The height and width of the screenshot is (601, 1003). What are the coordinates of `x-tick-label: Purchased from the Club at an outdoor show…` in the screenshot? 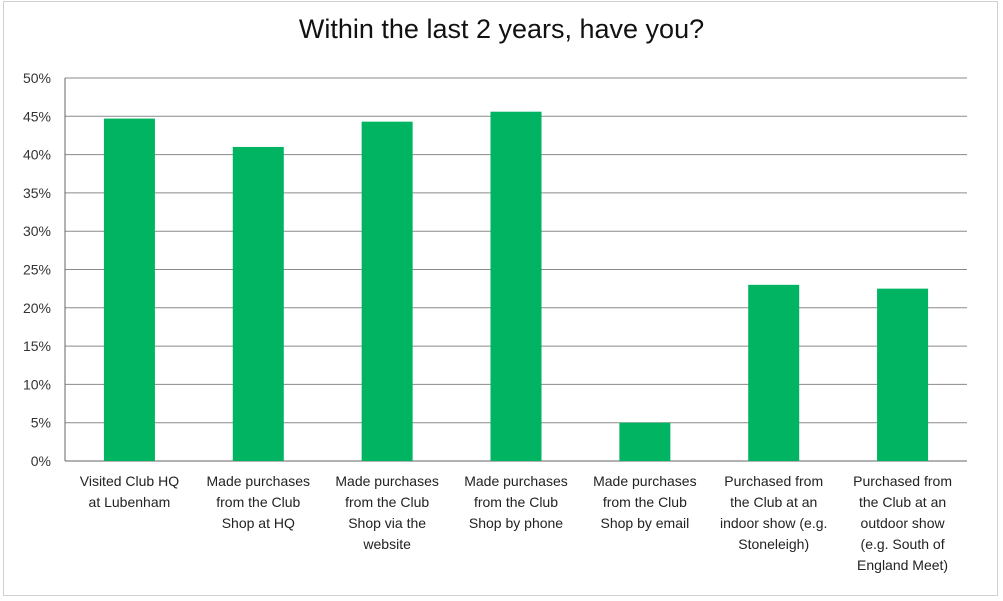 It's located at (902, 523).